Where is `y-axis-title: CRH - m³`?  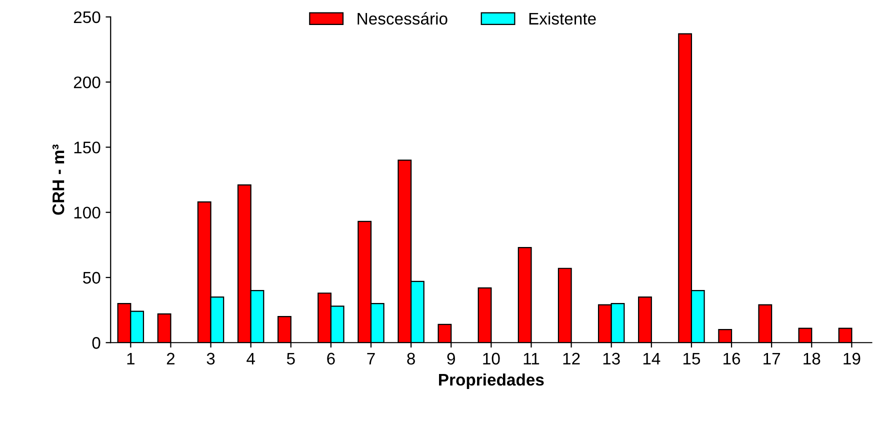 y-axis-title: CRH - m³ is located at coordinates (58, 179).